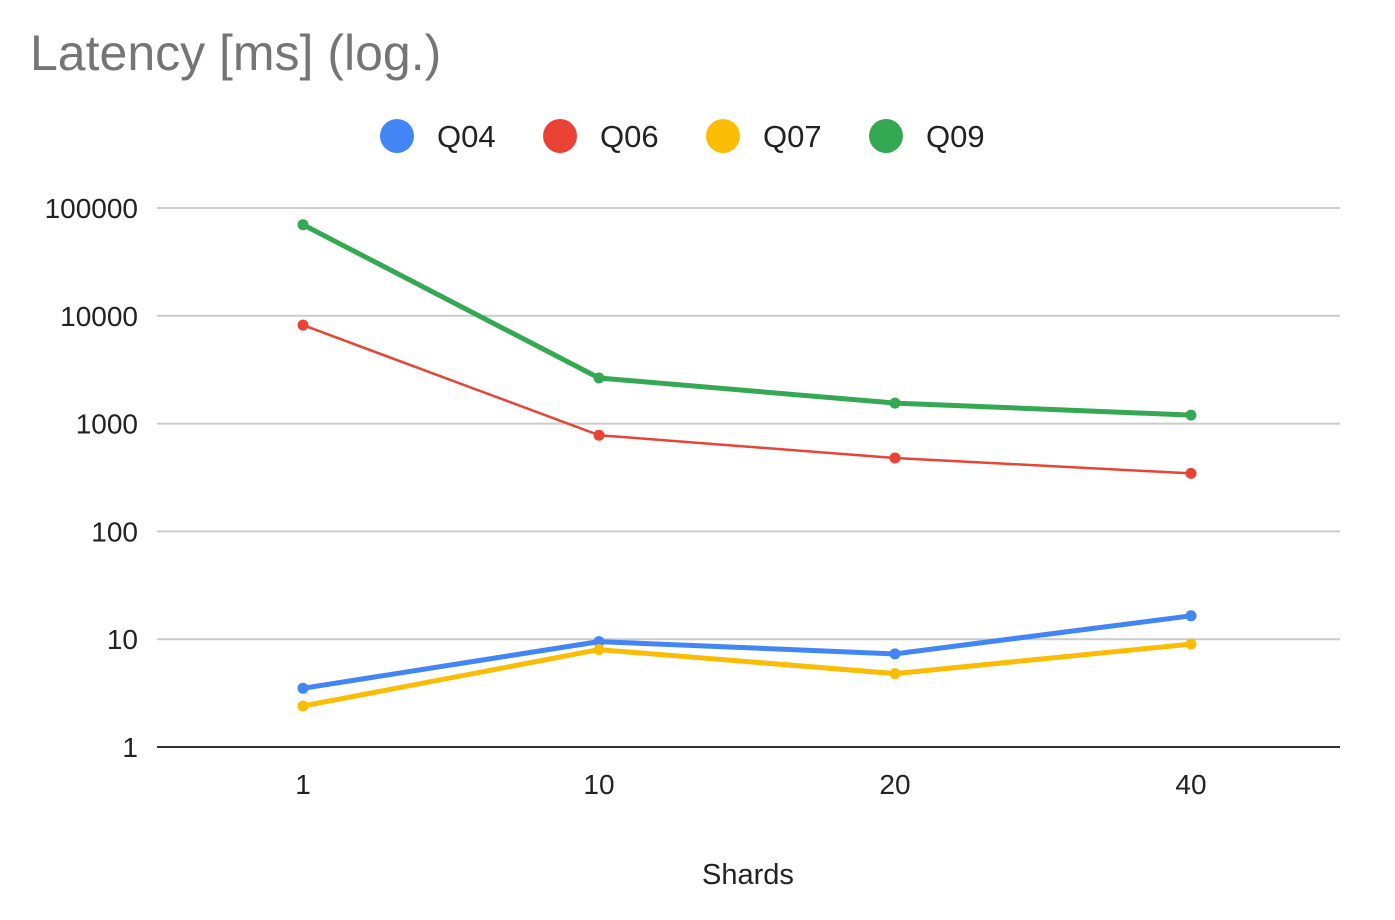  What do you see at coordinates (466, 136) in the screenshot?
I see `legend-label: Q04` at bounding box center [466, 136].